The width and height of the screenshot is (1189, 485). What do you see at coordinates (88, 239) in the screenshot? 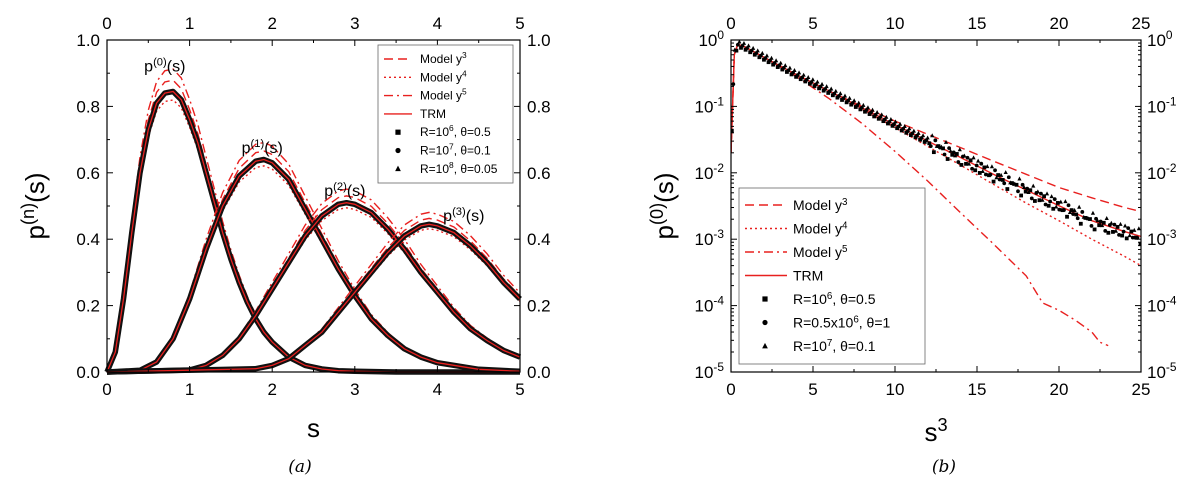
I see `y-tick-label: 0.4` at bounding box center [88, 239].